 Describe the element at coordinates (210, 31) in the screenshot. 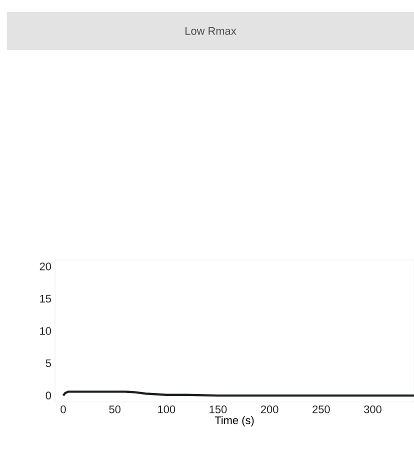

I see `chart-title: Low Rmax` at that location.